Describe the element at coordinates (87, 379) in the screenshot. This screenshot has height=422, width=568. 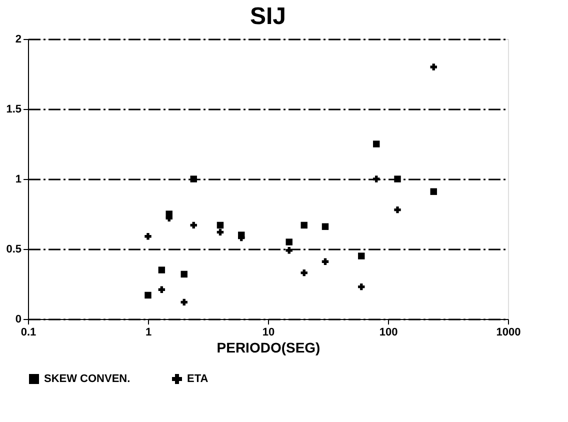
I see `legend-label: SKEW CONVEN.` at that location.